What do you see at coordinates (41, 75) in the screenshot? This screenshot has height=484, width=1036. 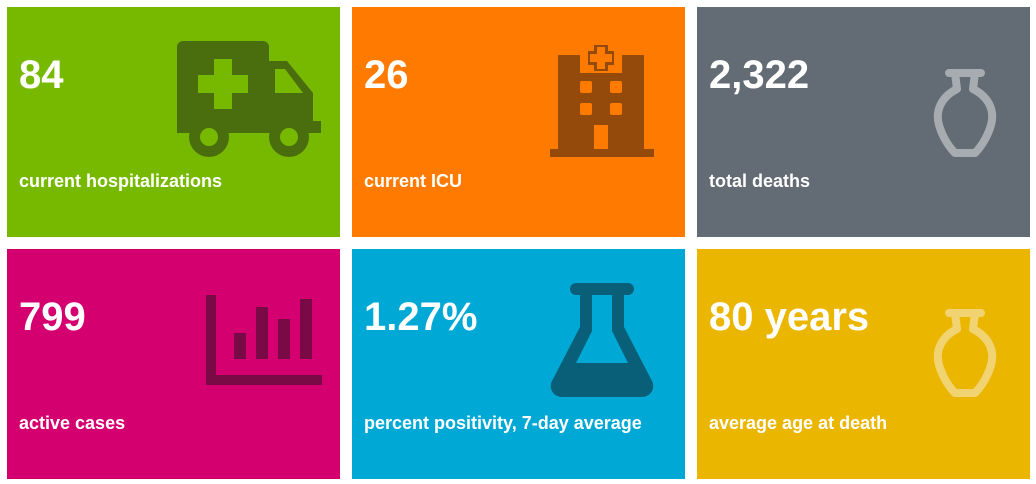 I see `stat-value: 84` at bounding box center [41, 75].